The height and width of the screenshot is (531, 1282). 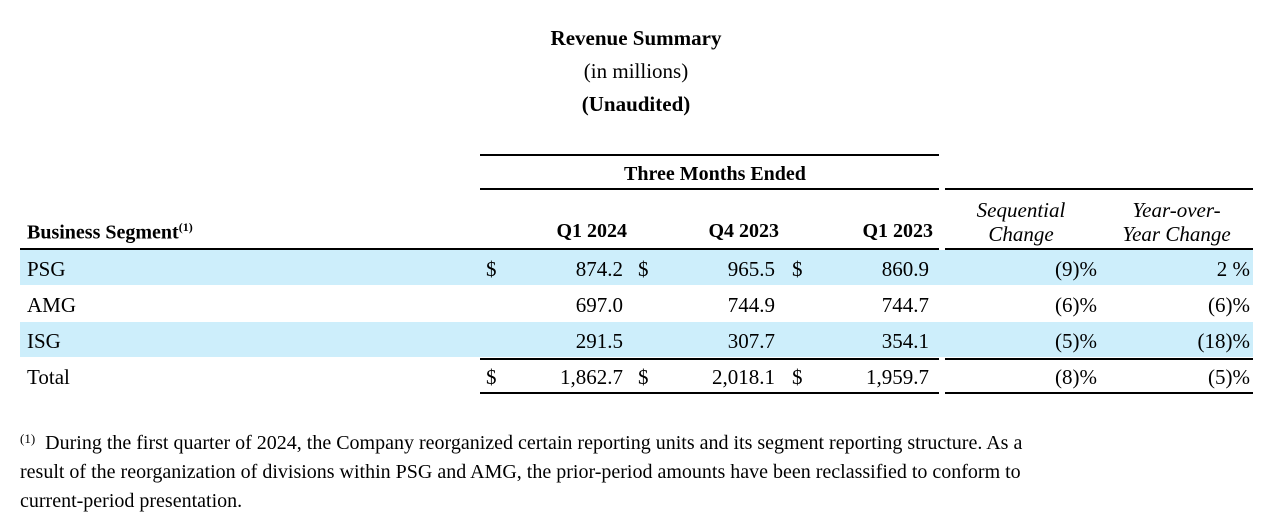 What do you see at coordinates (636, 38) in the screenshot?
I see `report-title: Revenue Summary` at bounding box center [636, 38].